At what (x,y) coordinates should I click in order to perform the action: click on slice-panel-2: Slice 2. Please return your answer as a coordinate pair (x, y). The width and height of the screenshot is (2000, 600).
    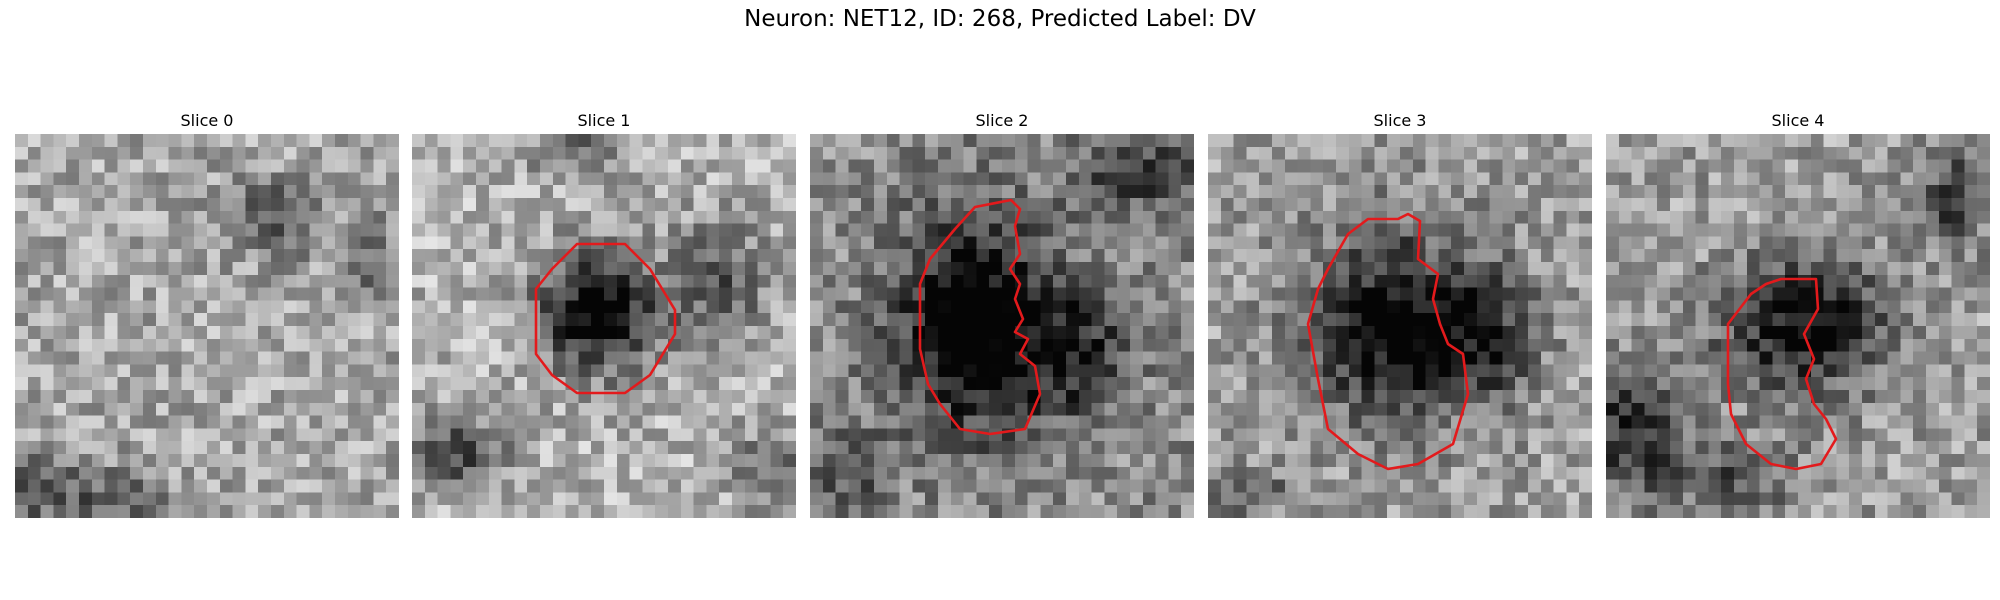
    Looking at the image, I should click on (1002, 314).